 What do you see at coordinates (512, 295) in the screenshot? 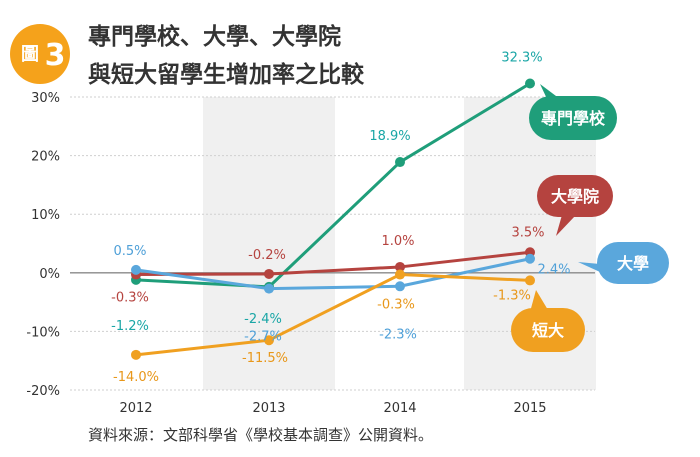
I see `data-label-短大-2015: -1.3%` at bounding box center [512, 295].